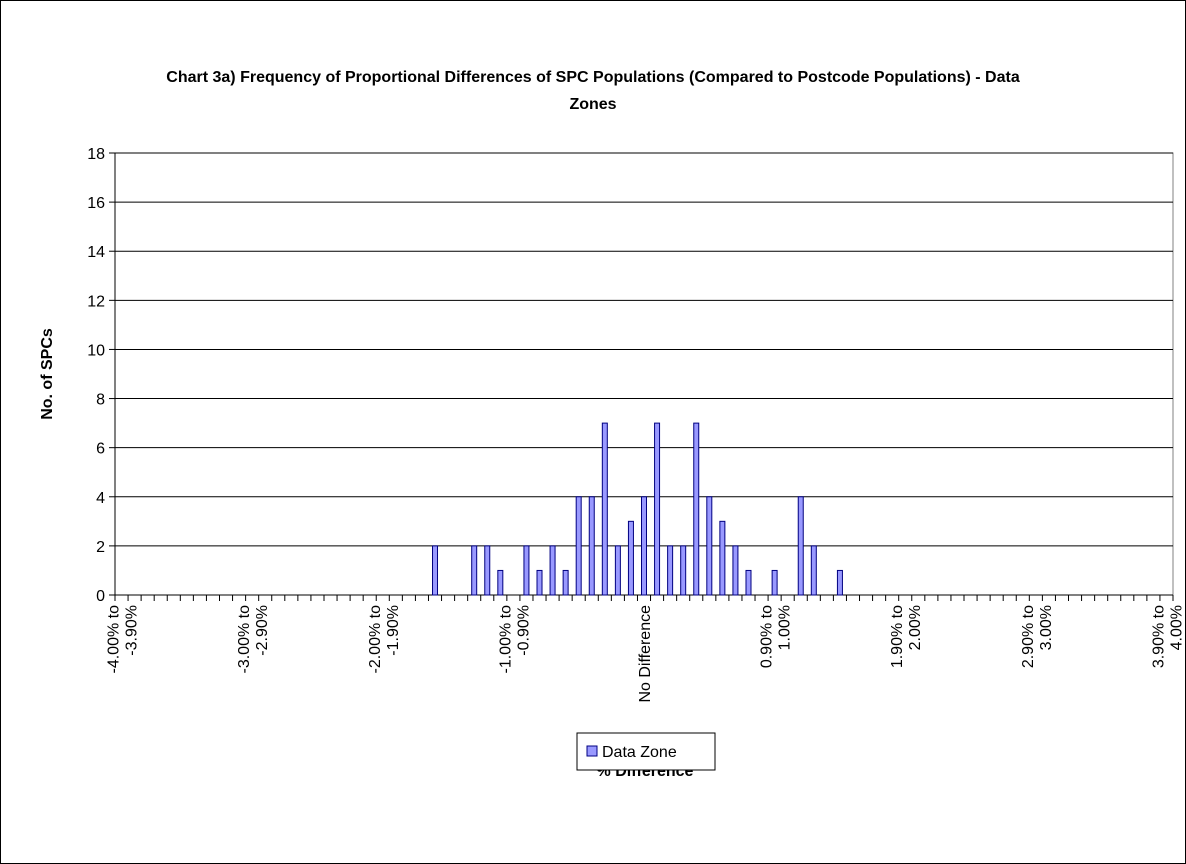  I want to click on y-tick-label: 2, so click(100, 547).